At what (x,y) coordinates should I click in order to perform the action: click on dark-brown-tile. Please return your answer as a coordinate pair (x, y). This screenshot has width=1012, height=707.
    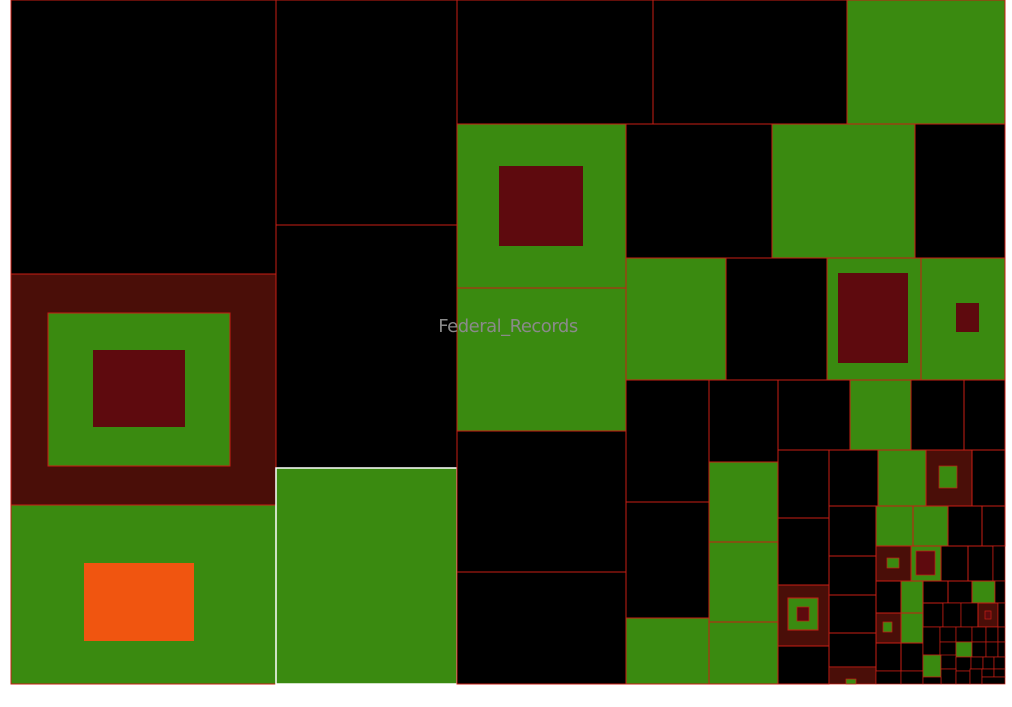
    Looking at the image, I should click on (888, 628).